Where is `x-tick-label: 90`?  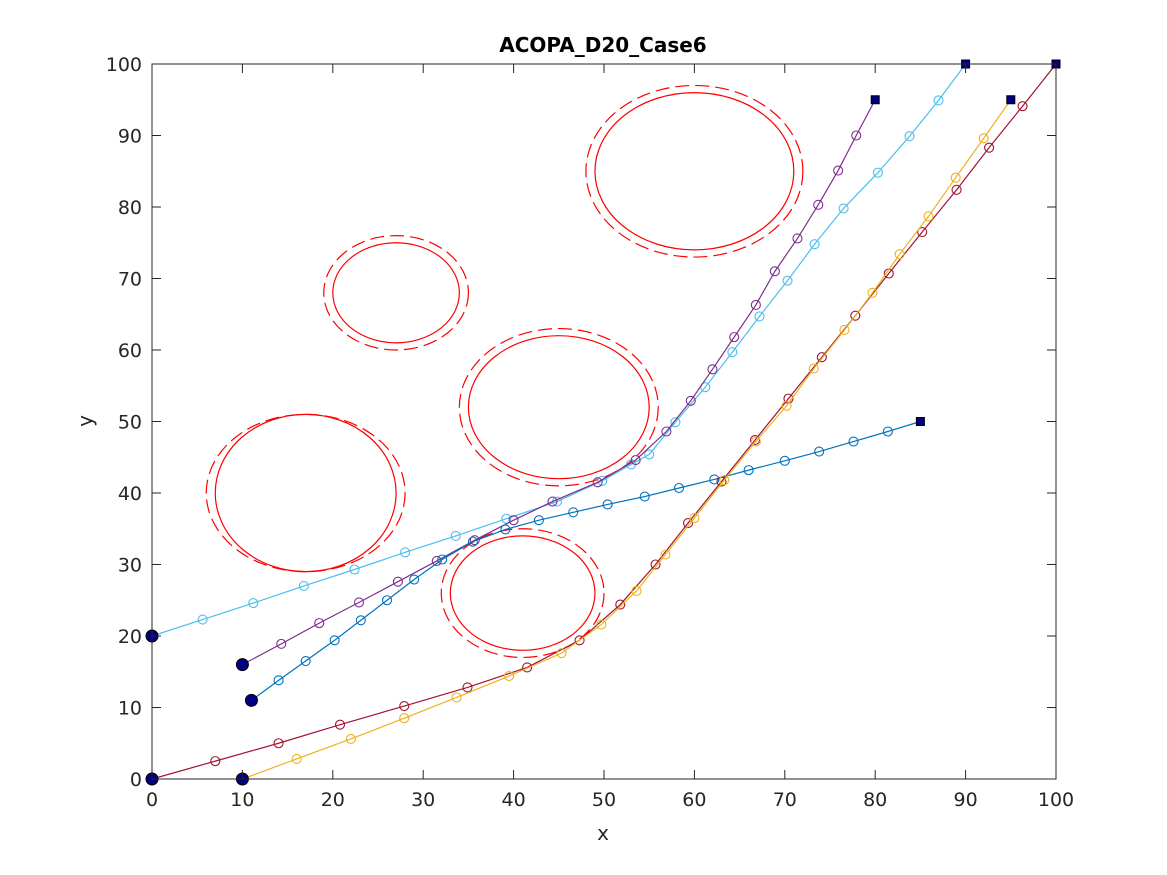
x-tick-label: 90 is located at coordinates (966, 800).